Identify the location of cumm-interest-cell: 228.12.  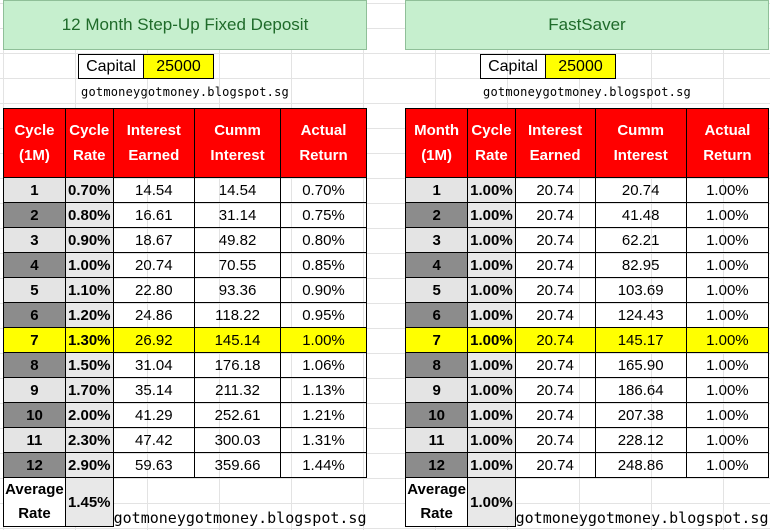
(640, 440).